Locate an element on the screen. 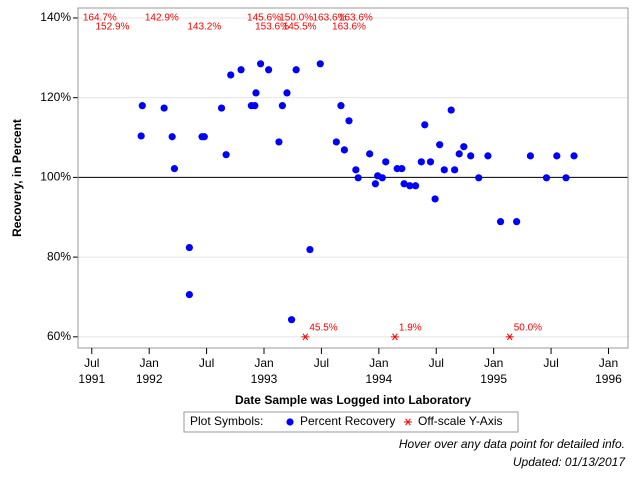 The height and width of the screenshot is (480, 640). offscale-label: 152.9% is located at coordinates (112, 27).